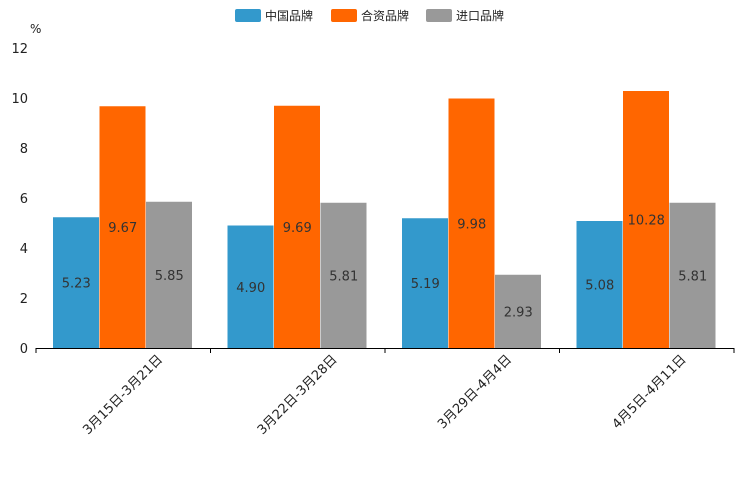  What do you see at coordinates (289, 15) in the screenshot?
I see `legend-label-0: 中国品牌` at bounding box center [289, 15].